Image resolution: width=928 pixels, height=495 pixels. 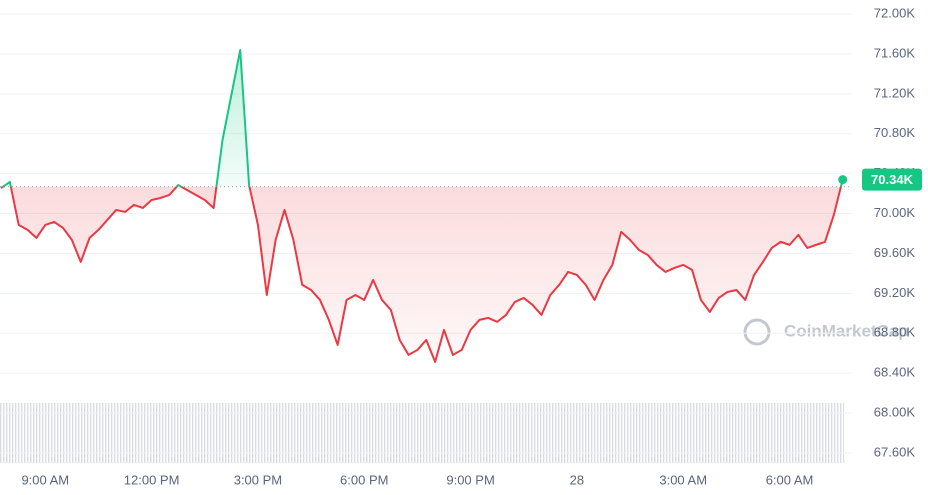 What do you see at coordinates (895, 451) in the screenshot?
I see `y-tick-label: 67.60K` at bounding box center [895, 451].